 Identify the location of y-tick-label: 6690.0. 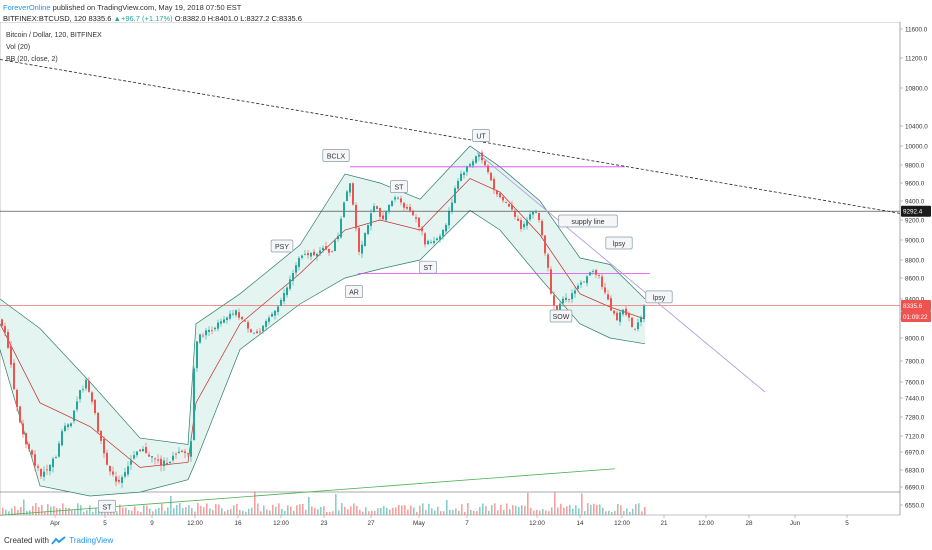
(915, 488).